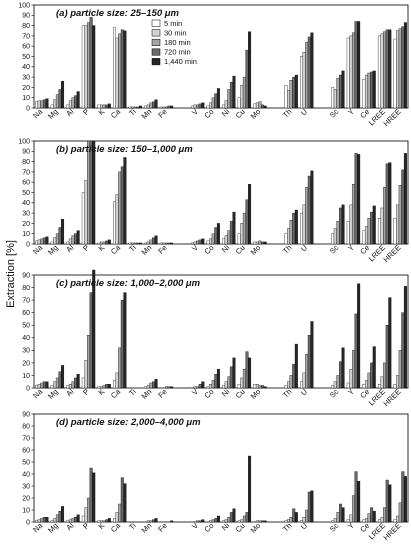  I want to click on y-tick-label: 80, so click(26, 426).